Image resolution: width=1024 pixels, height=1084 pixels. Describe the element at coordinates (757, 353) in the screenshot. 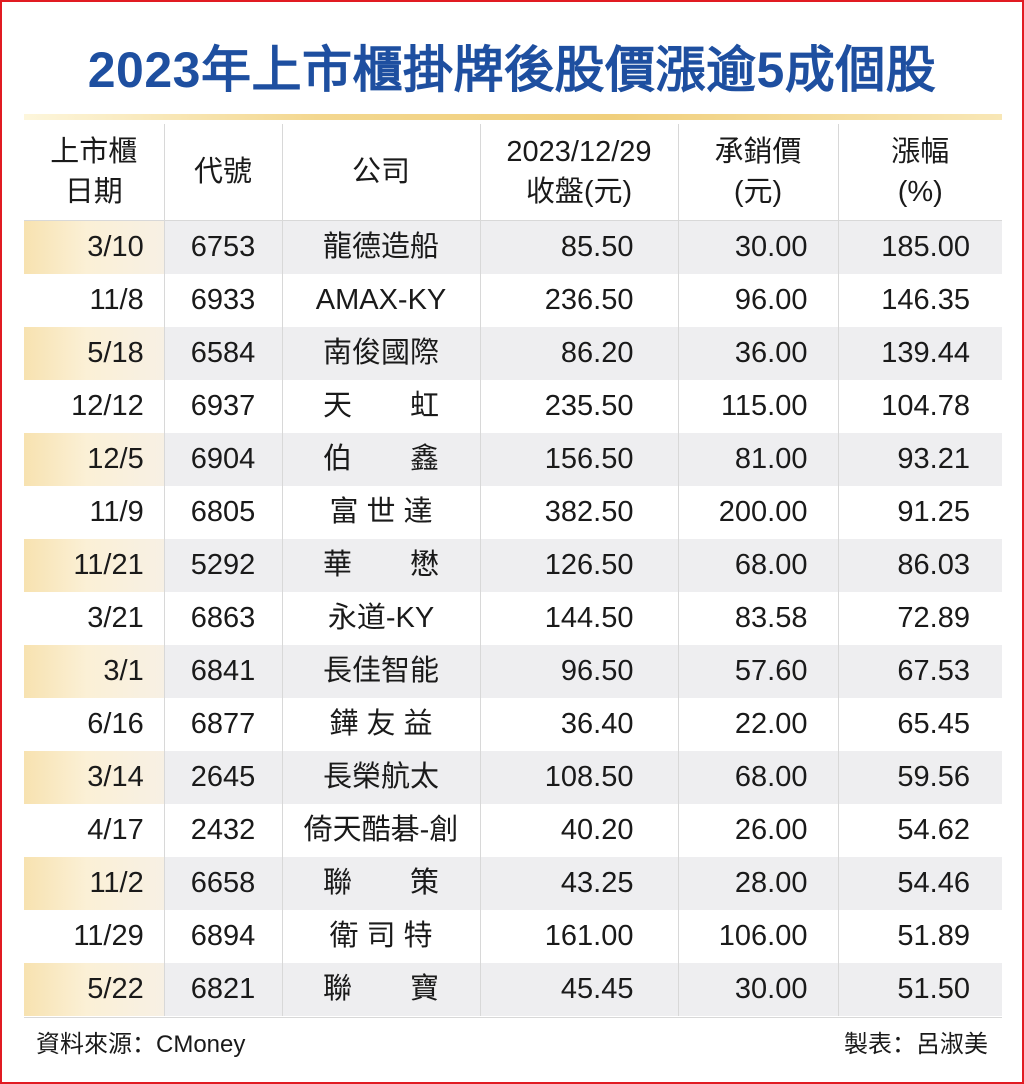

I see `cell-underwriting: 36.00` at that location.